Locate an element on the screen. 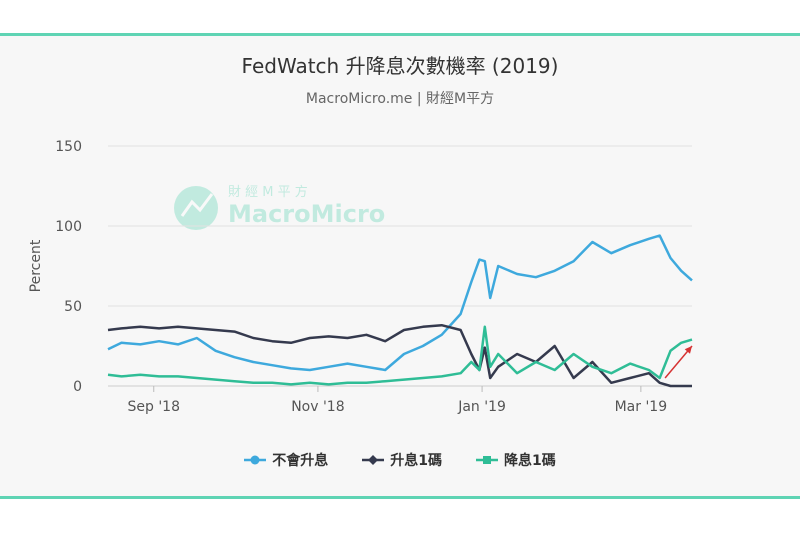 This screenshot has width=800, height=533. watermark-logo-icon is located at coordinates (196, 208).